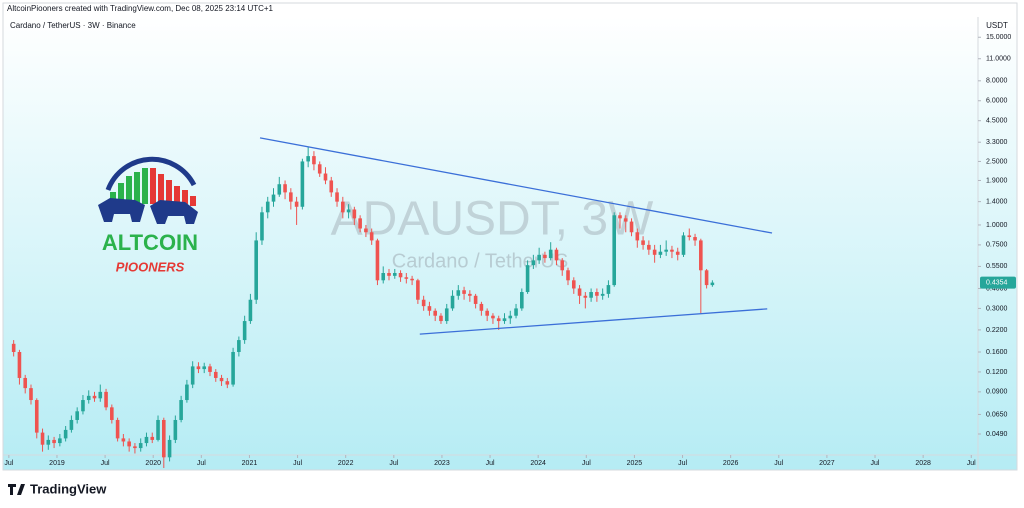 The height and width of the screenshot is (508, 1024). I want to click on x-tick-label: 2027, so click(827, 463).